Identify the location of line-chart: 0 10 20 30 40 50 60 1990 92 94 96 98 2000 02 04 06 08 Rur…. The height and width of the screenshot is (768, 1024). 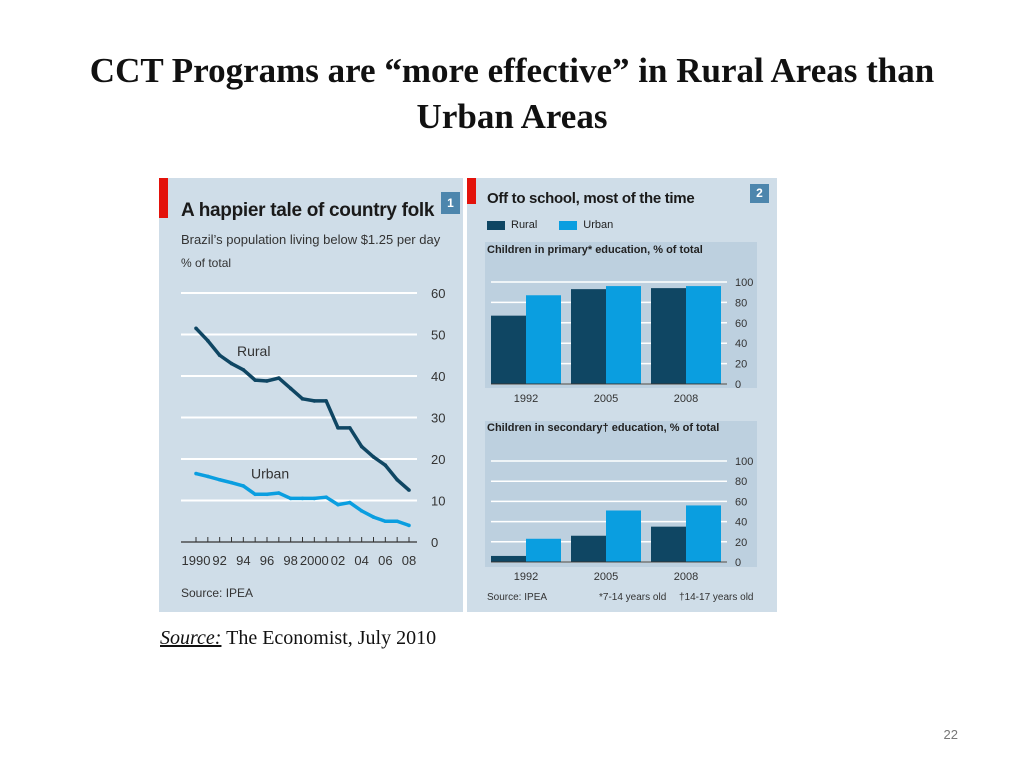
(313, 427).